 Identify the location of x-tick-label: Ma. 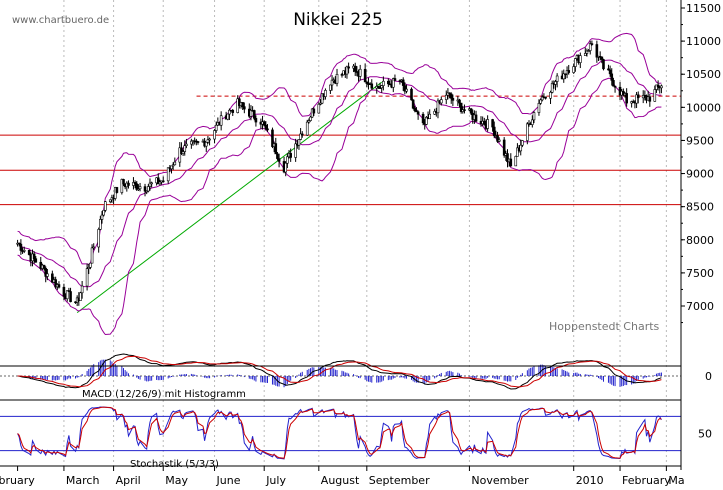
(676, 480).